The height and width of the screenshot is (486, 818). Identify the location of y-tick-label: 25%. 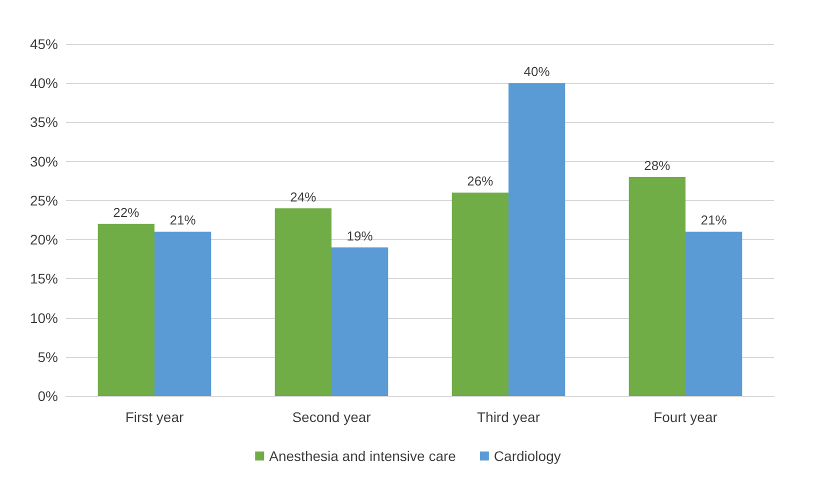
(44, 200).